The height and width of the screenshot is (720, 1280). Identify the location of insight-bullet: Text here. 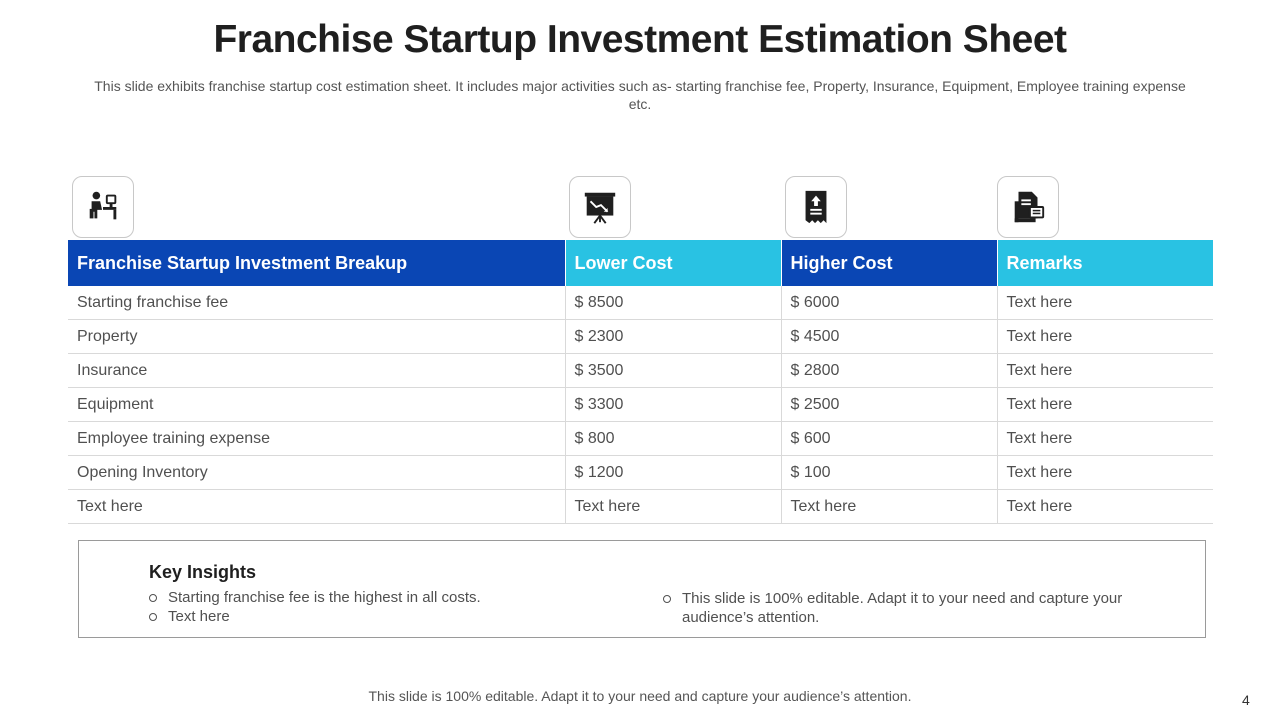
(389, 616).